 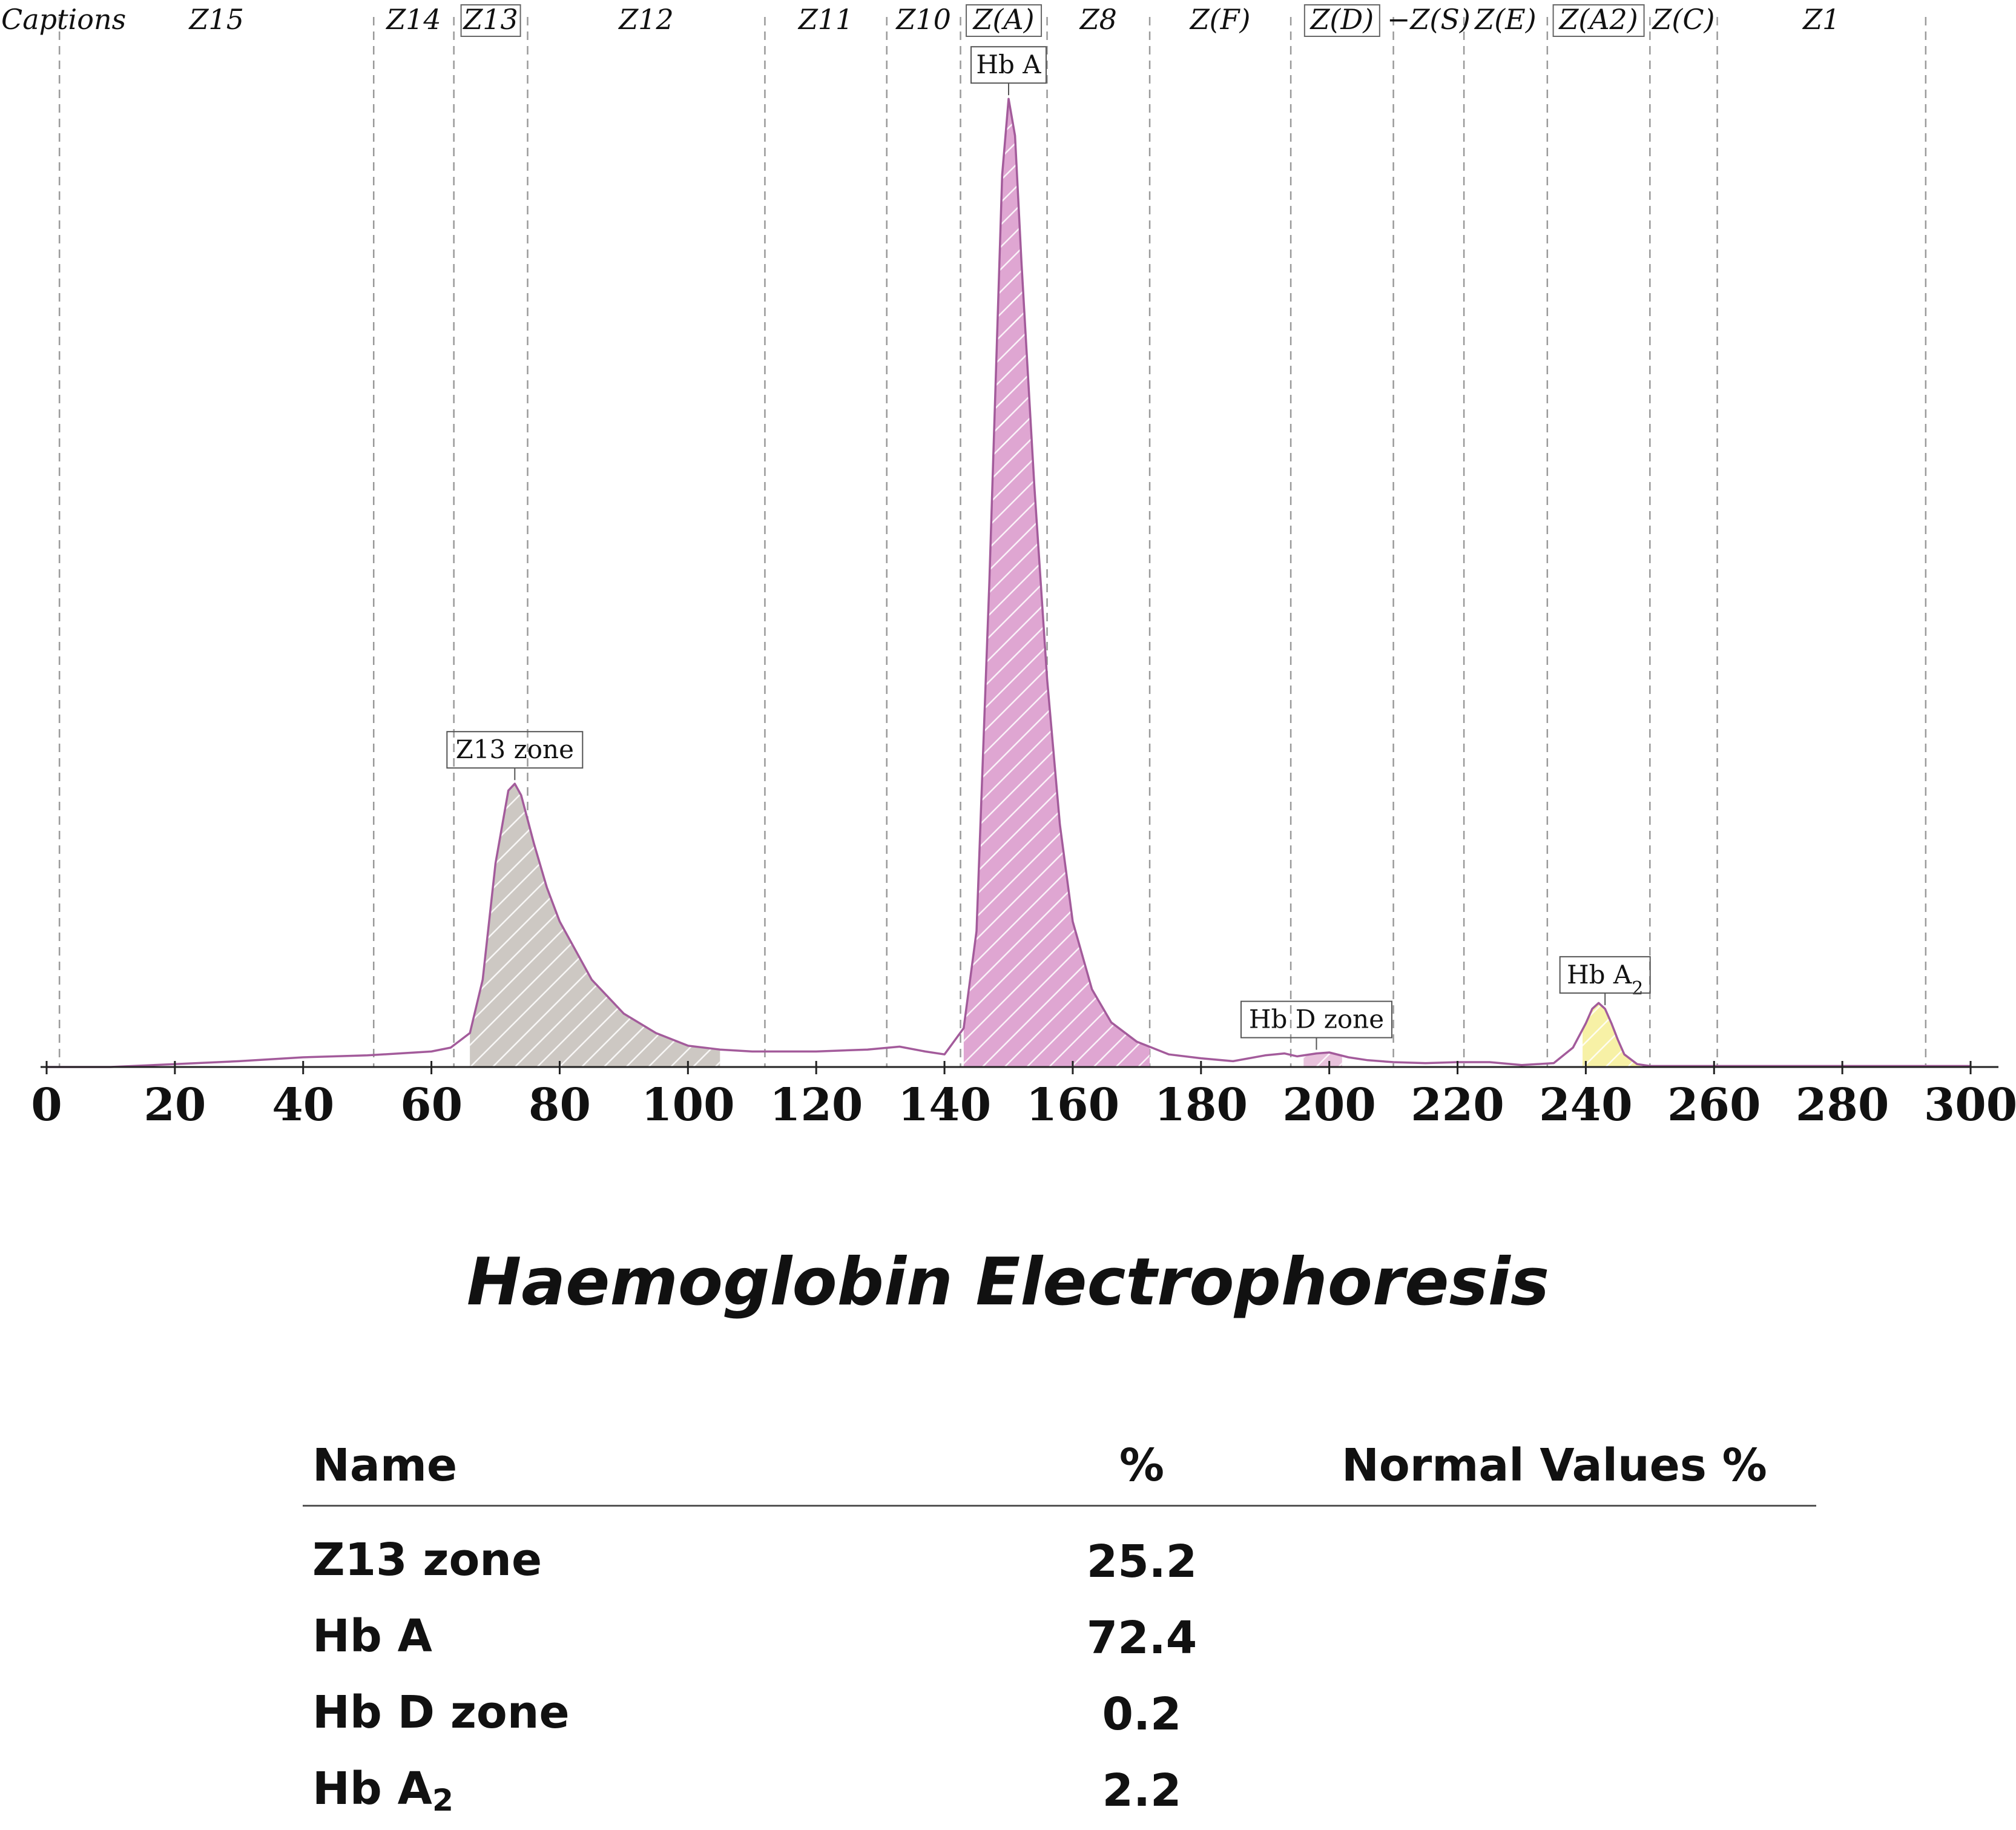 What do you see at coordinates (174, 1105) in the screenshot?
I see `x-tick-label: 20` at bounding box center [174, 1105].